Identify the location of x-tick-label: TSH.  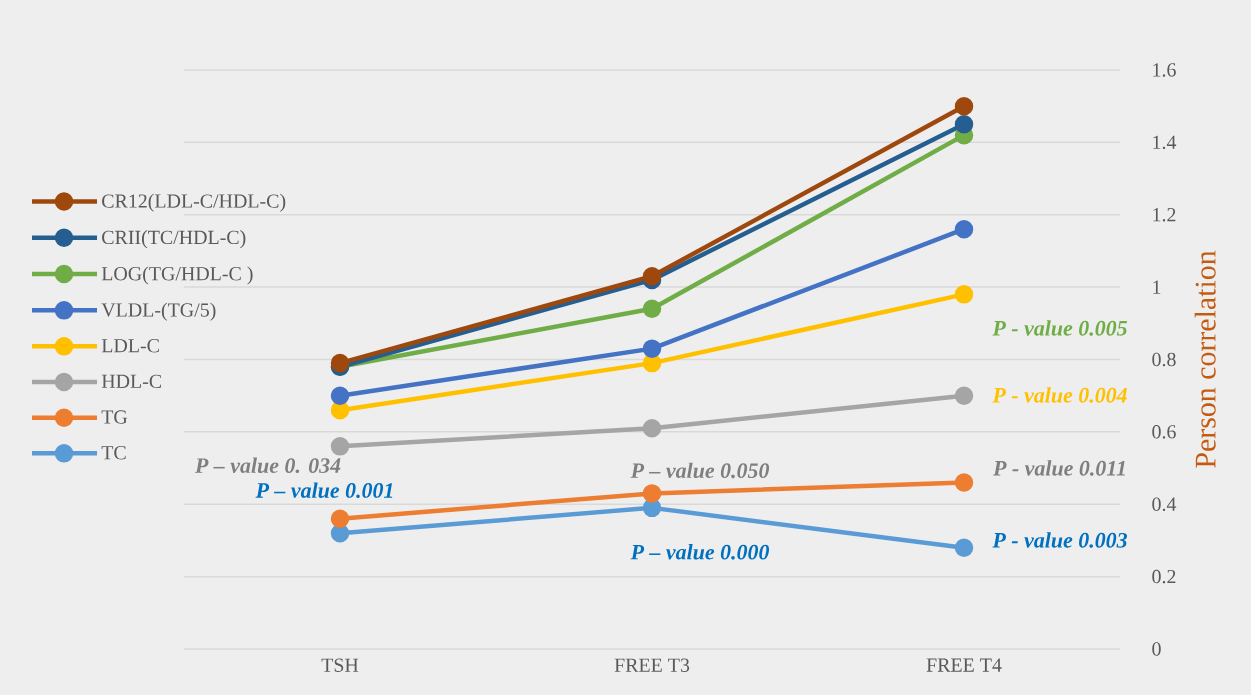
(340, 665).